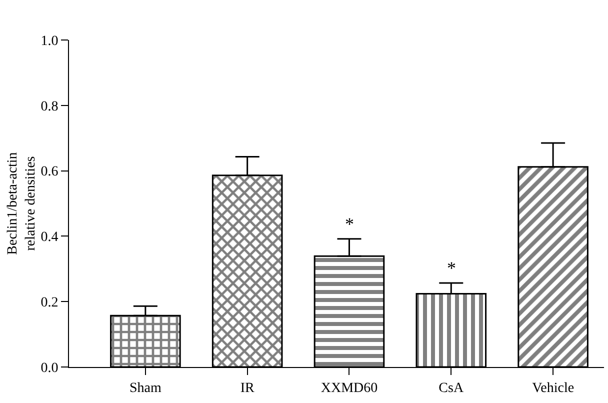 This screenshot has width=608, height=403. I want to click on x-tick-label: CsA, so click(451, 388).